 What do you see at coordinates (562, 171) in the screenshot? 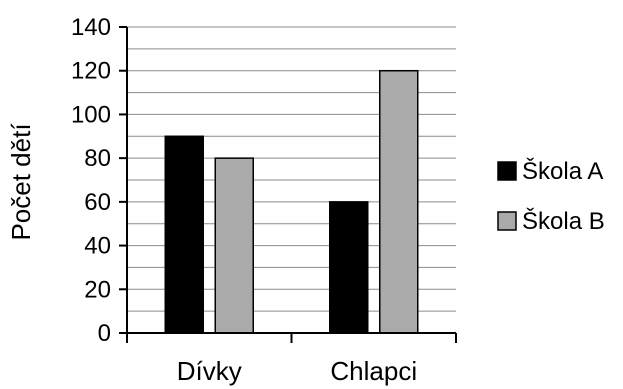
I see `legend-label: Škola A` at bounding box center [562, 171].